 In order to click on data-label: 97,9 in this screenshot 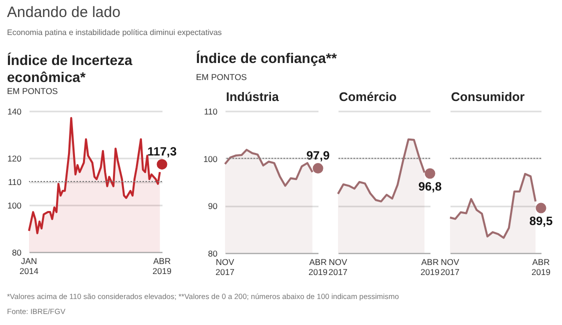, I will do `click(318, 155)`.